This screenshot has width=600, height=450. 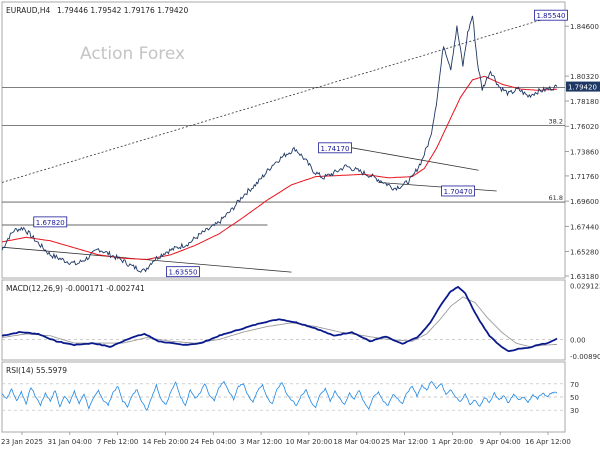 I want to click on x-axis-tick-label: 18 Mar 04:00, so click(x=356, y=442).